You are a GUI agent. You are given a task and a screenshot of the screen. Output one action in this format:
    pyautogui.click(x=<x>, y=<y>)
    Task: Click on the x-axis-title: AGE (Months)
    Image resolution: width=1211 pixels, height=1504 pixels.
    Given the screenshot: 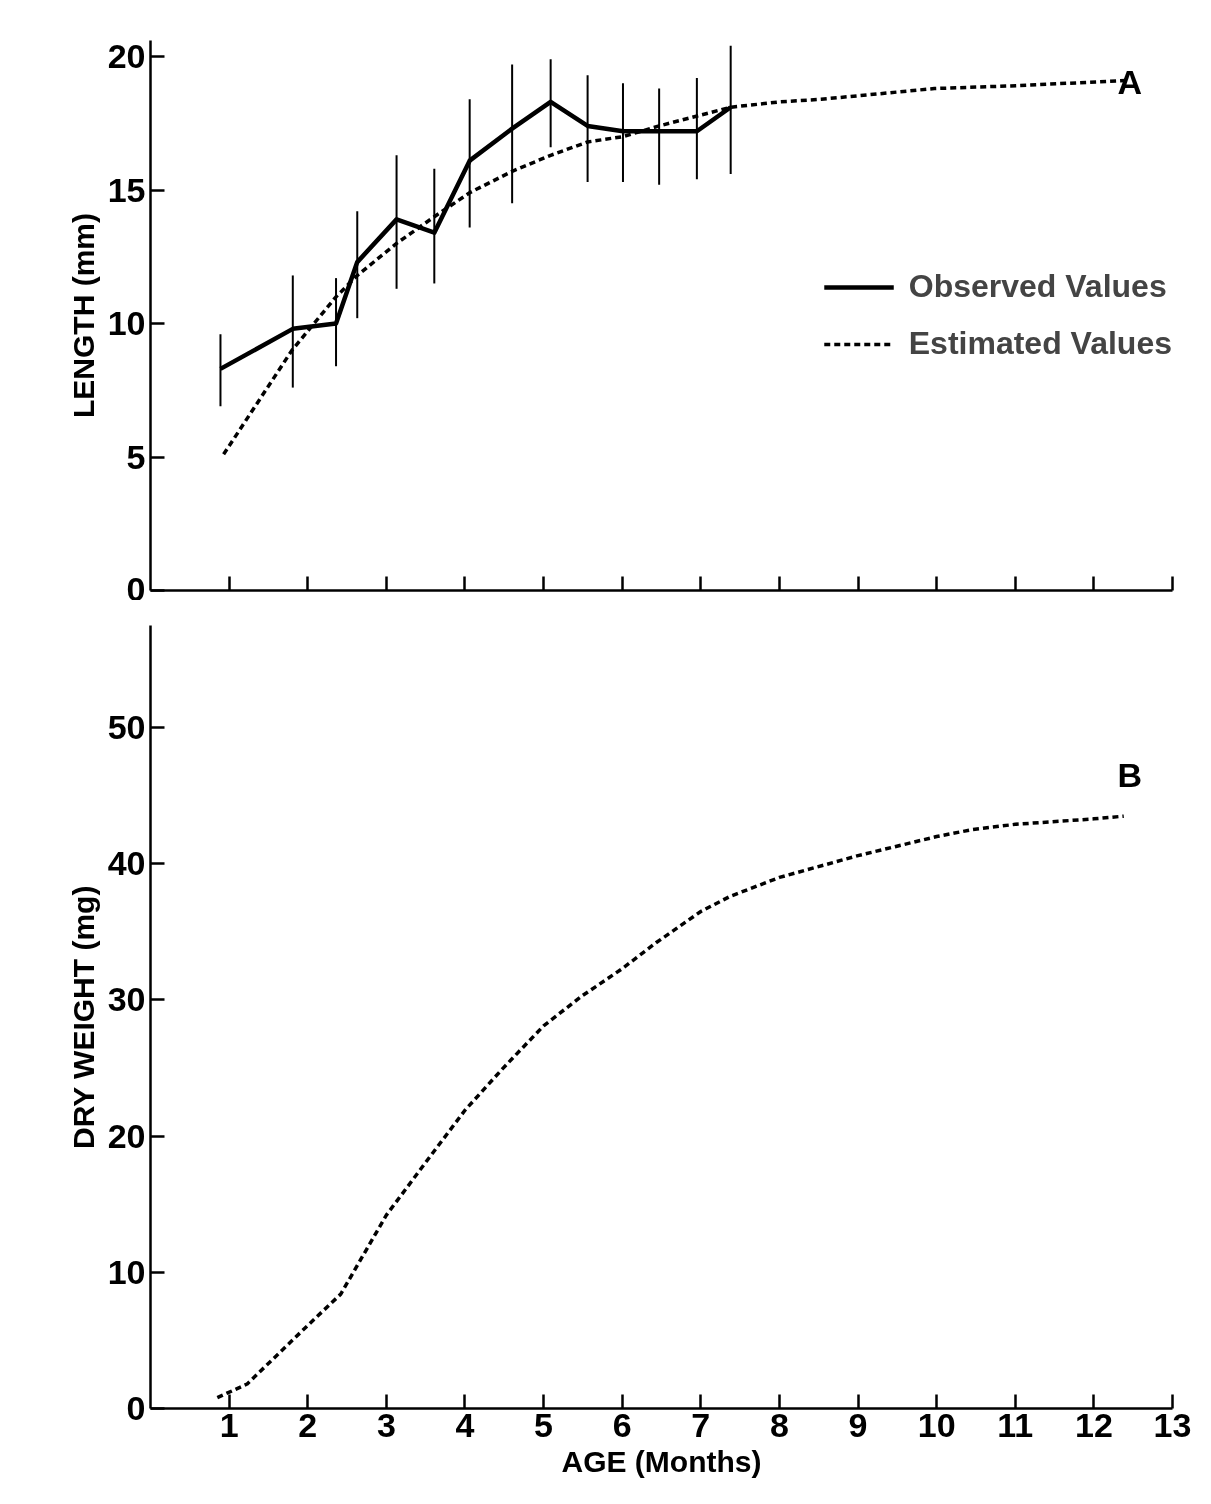 What is the action you would take?
    pyautogui.click(x=661, y=1461)
    